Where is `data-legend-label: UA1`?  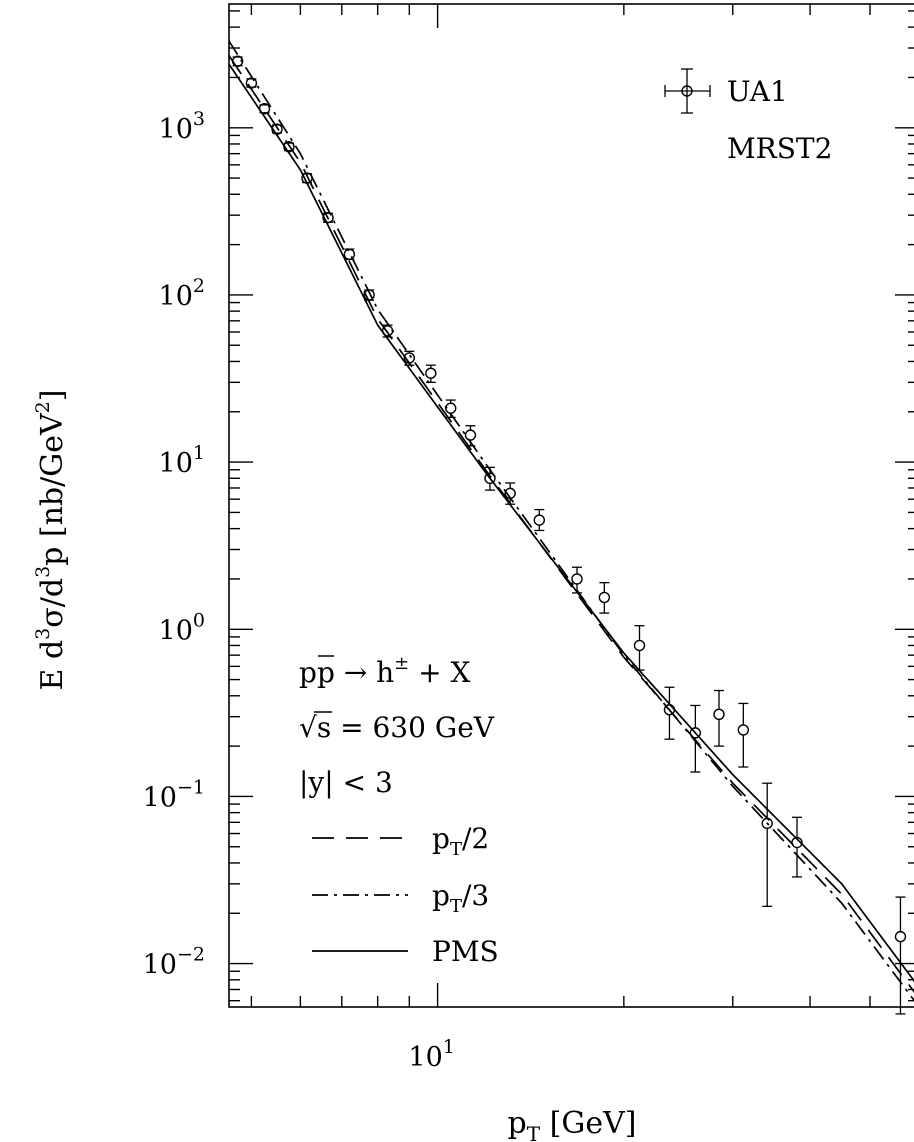
data-legend-label: UA1 is located at coordinates (757, 91).